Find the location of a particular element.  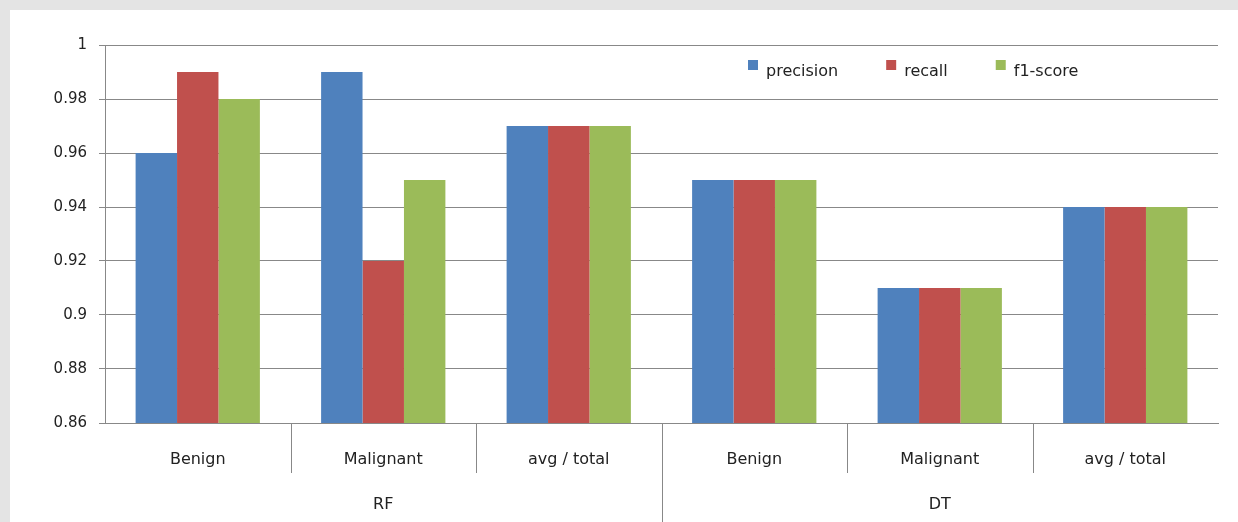

text: DT is located at coordinates (940, 504).